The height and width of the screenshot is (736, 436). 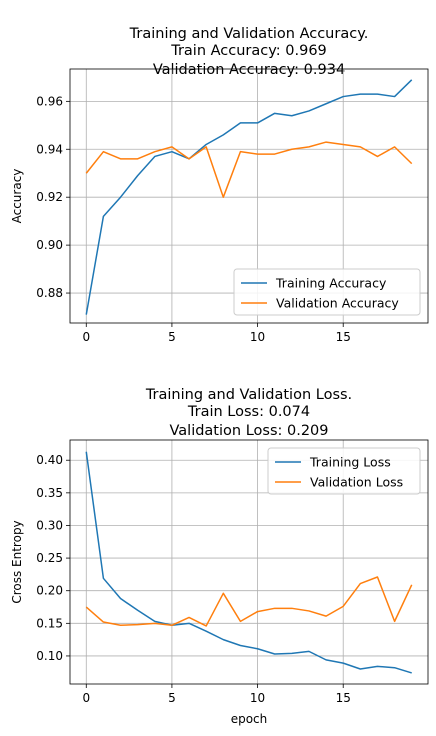 What do you see at coordinates (248, 431) in the screenshot?
I see `chart-title-line-3: Validation Loss: 0.209` at bounding box center [248, 431].